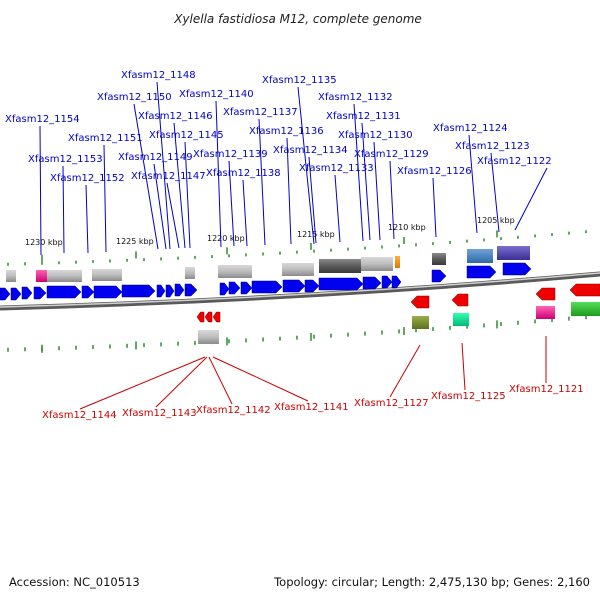  Describe the element at coordinates (470, 128) in the screenshot. I see `gene-label-xfasm12-1124: Xfasm12_1124` at that location.